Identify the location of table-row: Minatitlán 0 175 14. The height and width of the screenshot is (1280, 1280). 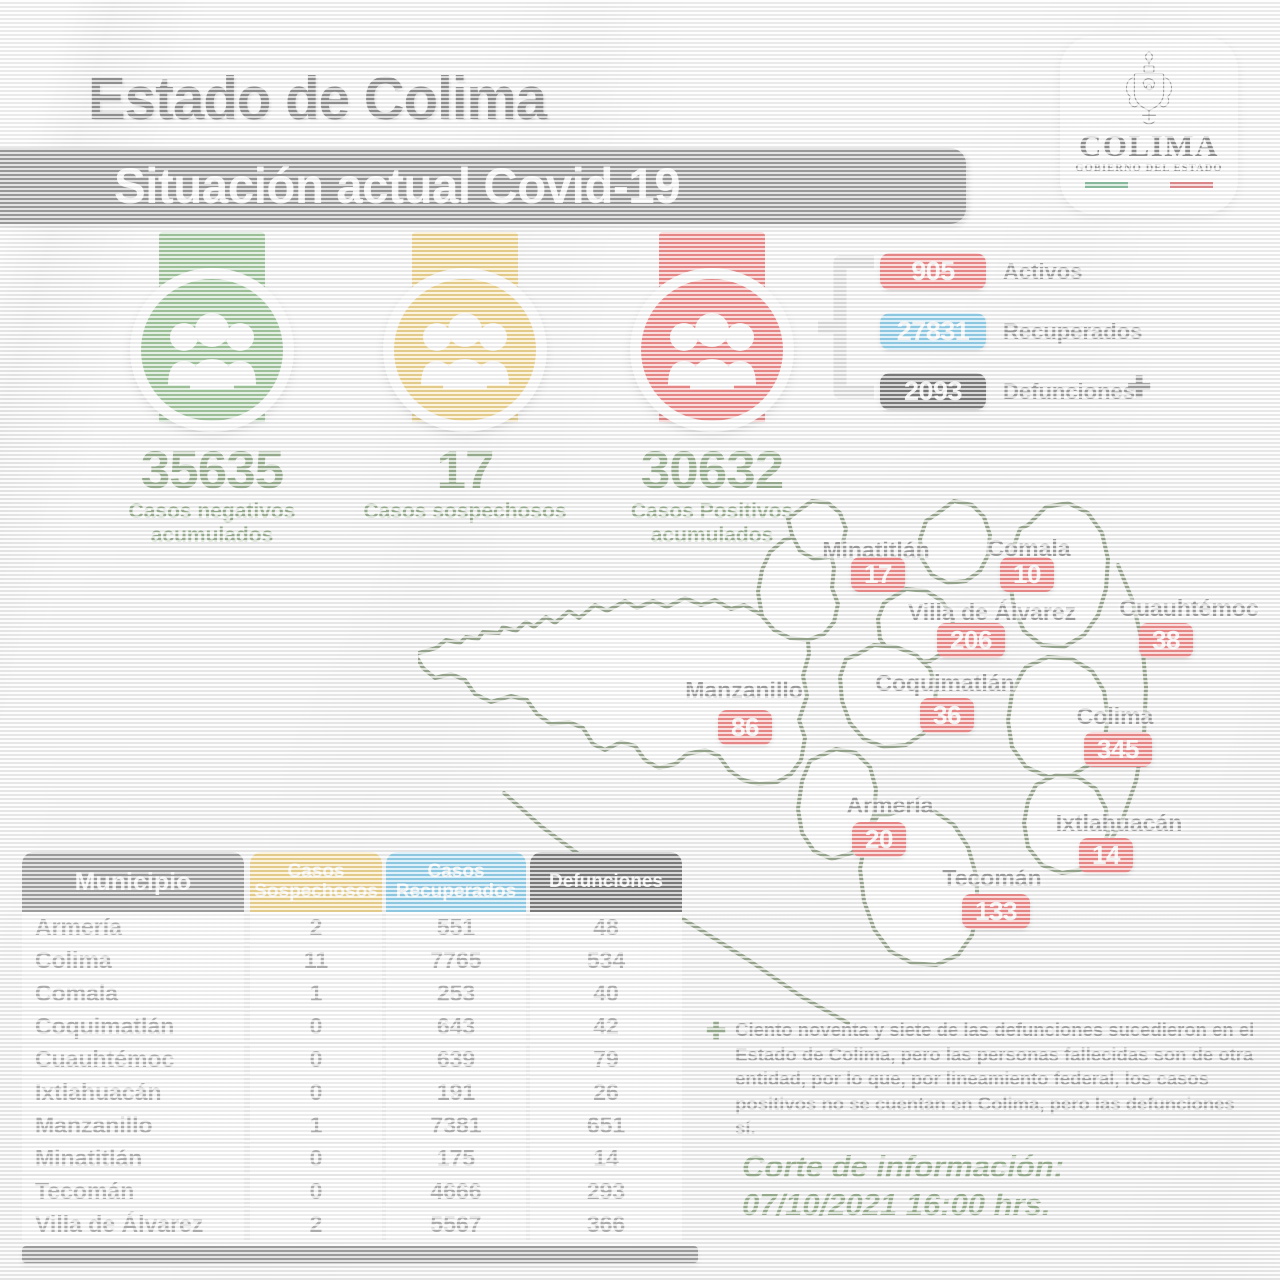
(361, 1159).